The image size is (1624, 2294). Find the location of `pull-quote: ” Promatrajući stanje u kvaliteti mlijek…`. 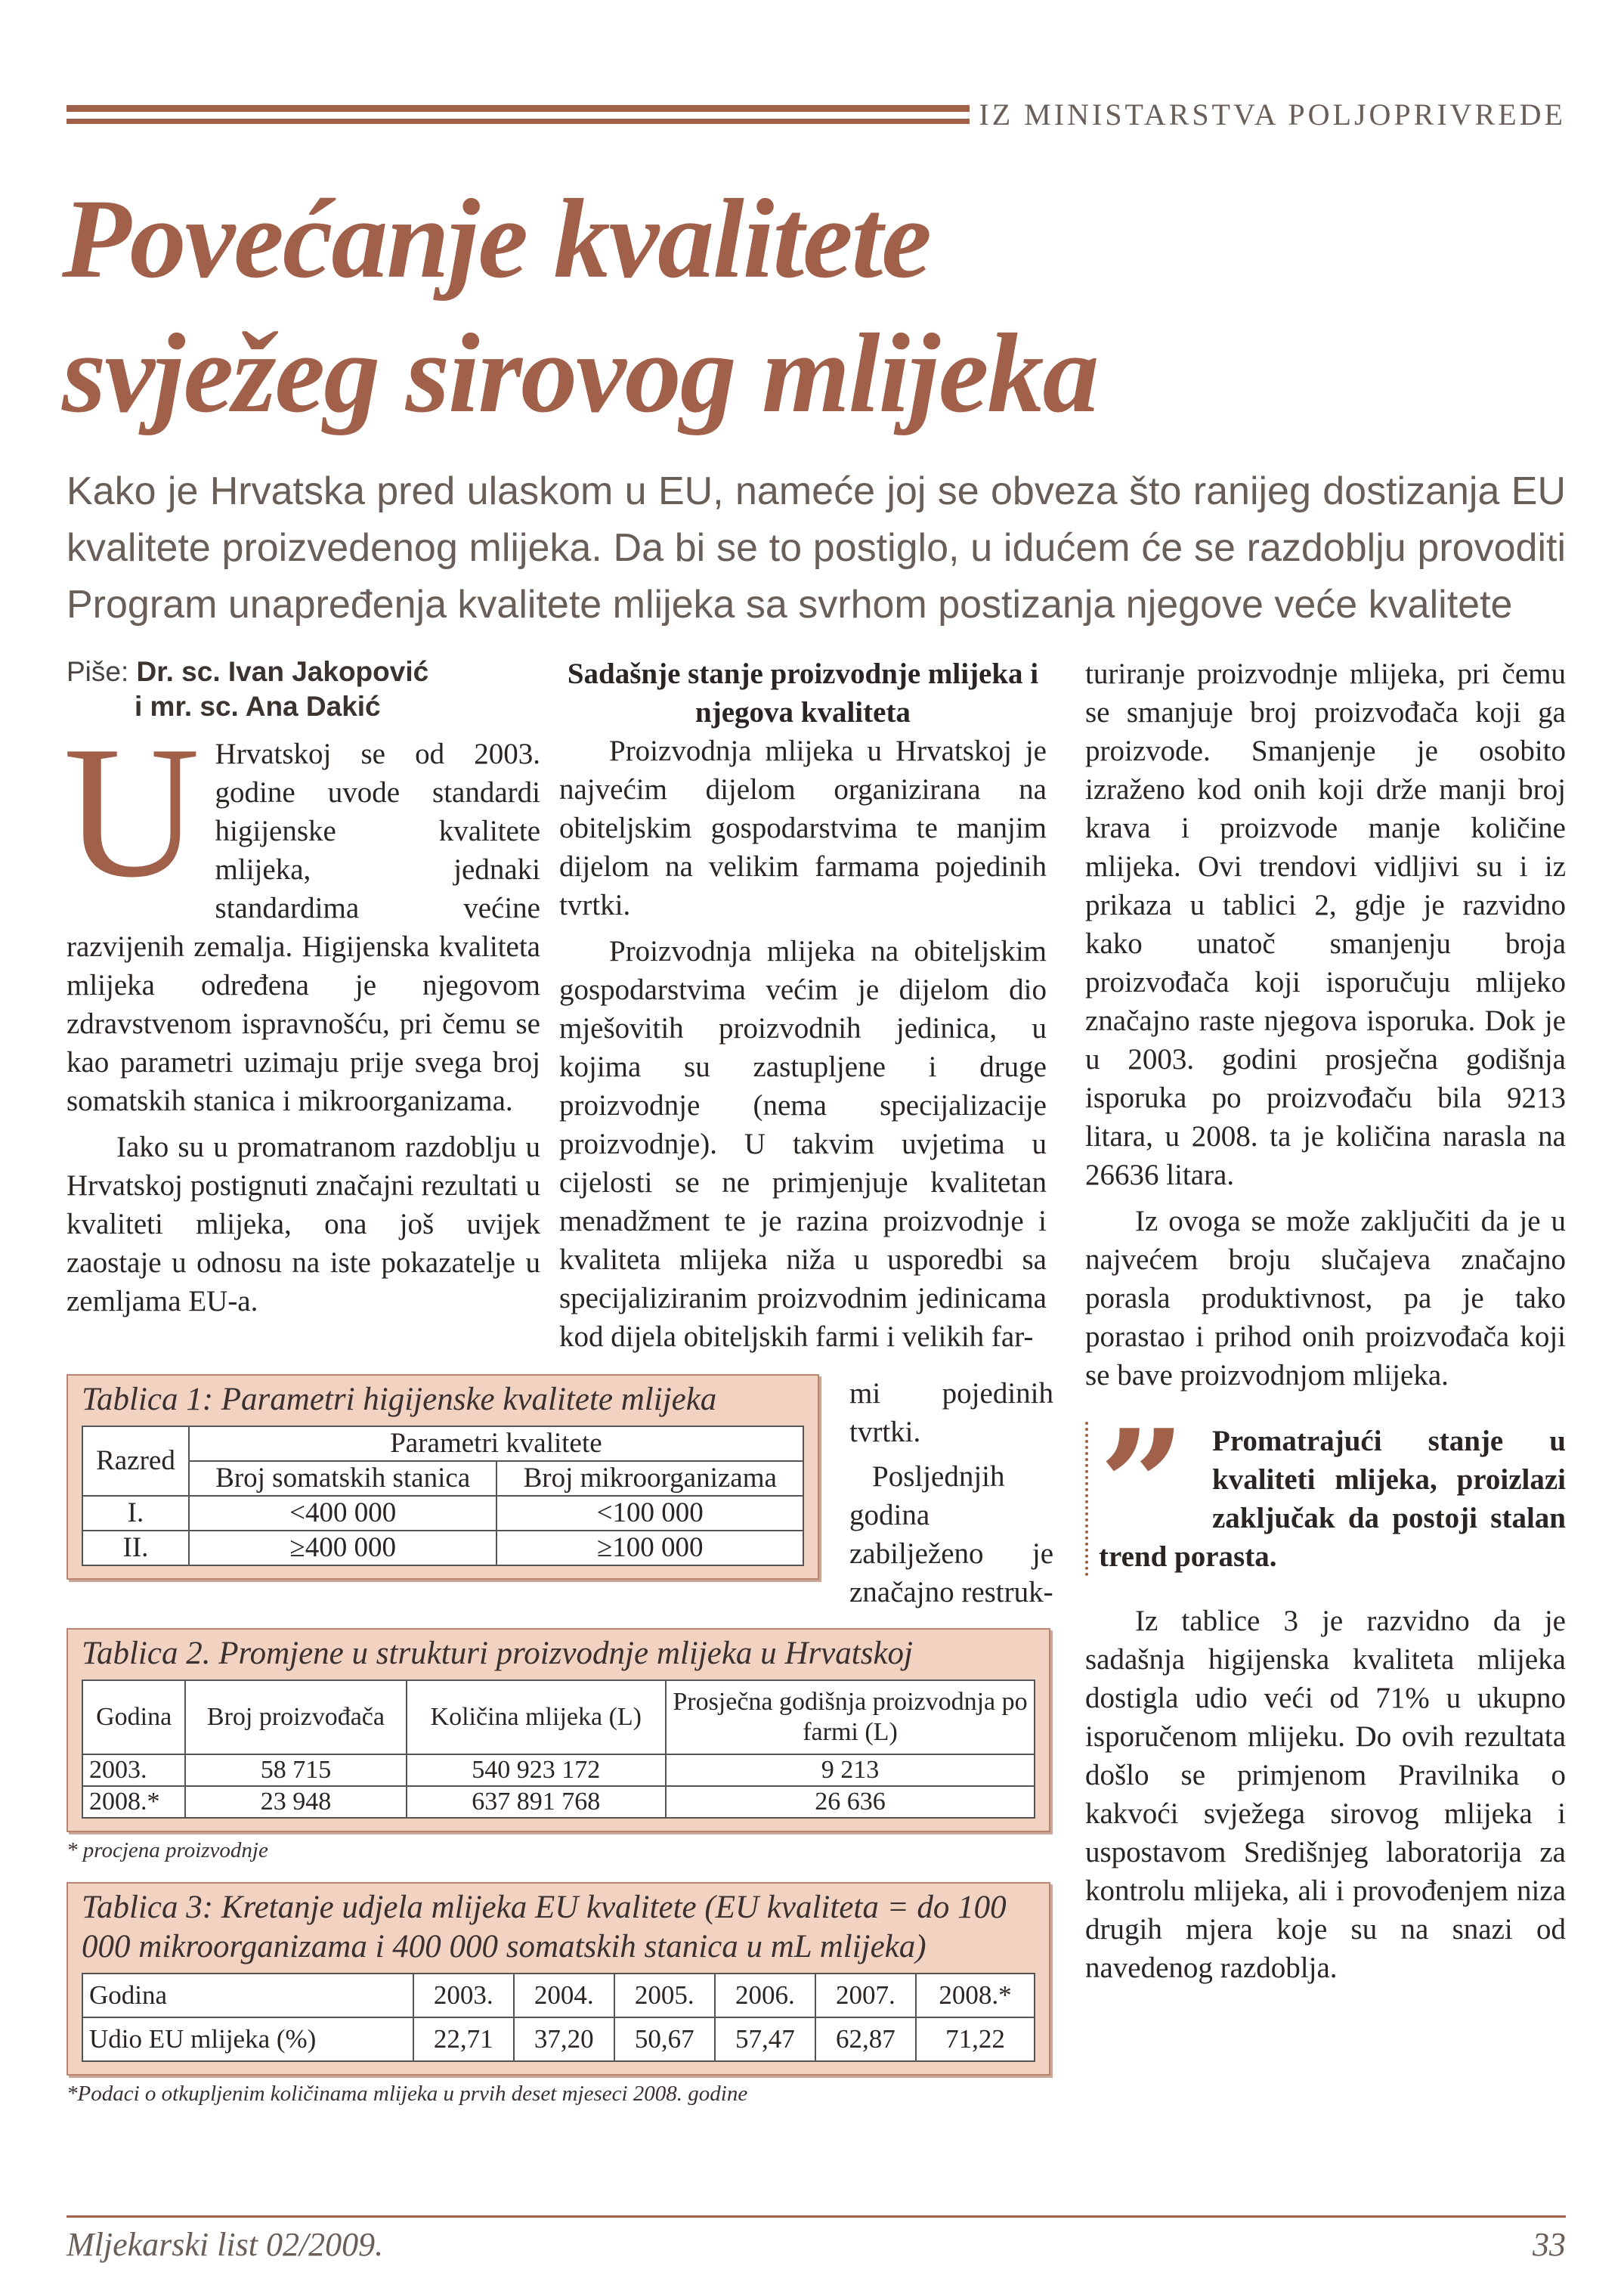

pull-quote: ” Promatrajući stanje u kvaliteti mlijek… is located at coordinates (1325, 1499).